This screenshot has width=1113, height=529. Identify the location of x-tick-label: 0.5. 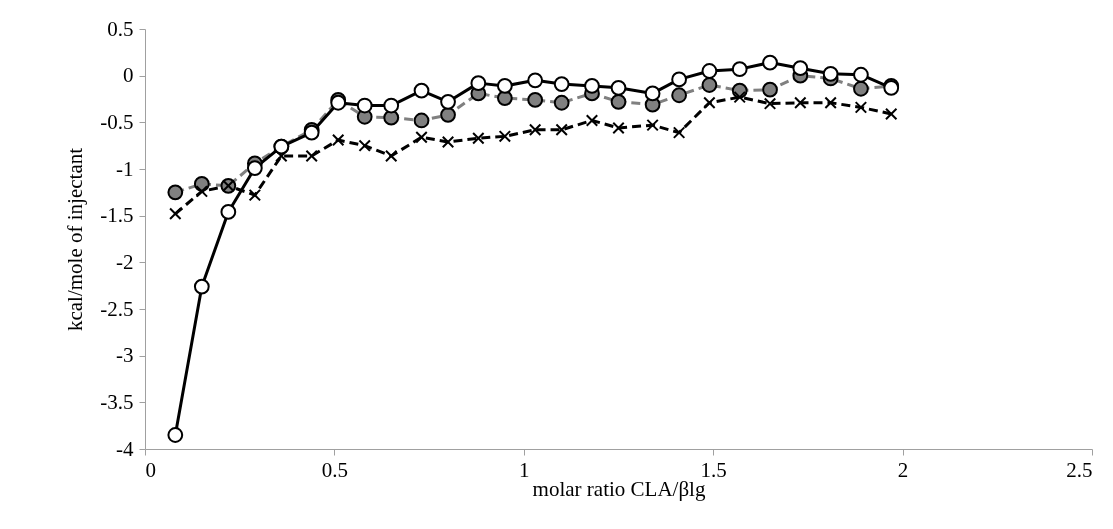
(335, 469).